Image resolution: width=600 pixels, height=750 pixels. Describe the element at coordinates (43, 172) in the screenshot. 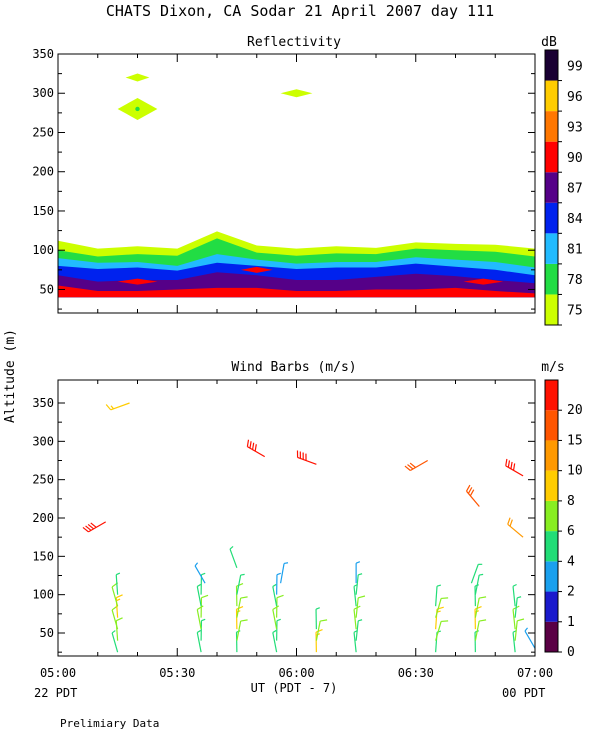

I see `reflectivity-y-tick-label: 200` at that location.